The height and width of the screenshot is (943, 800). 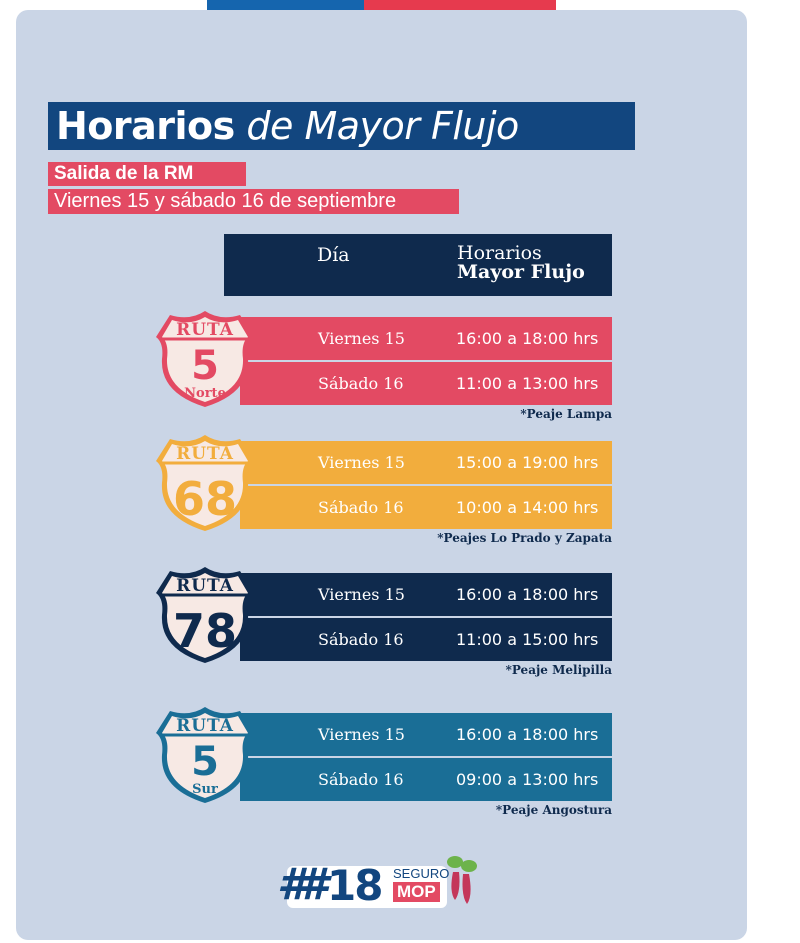 I want to click on logo-mop: MOP, so click(x=416, y=892).